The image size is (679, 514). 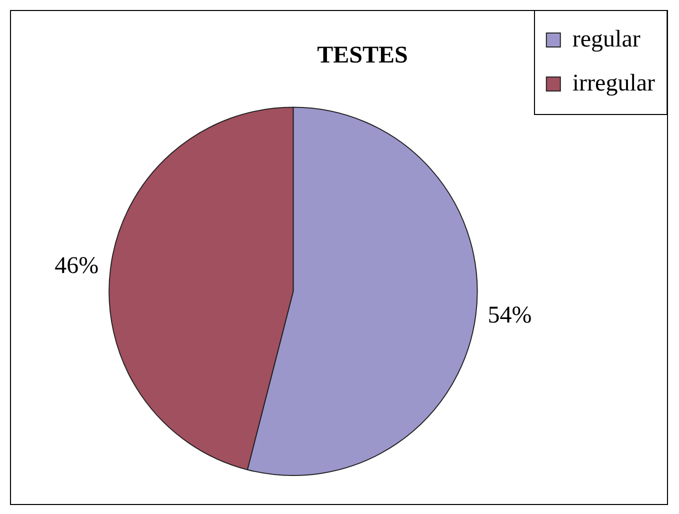 I want to click on legend-label: regular, so click(x=606, y=39).